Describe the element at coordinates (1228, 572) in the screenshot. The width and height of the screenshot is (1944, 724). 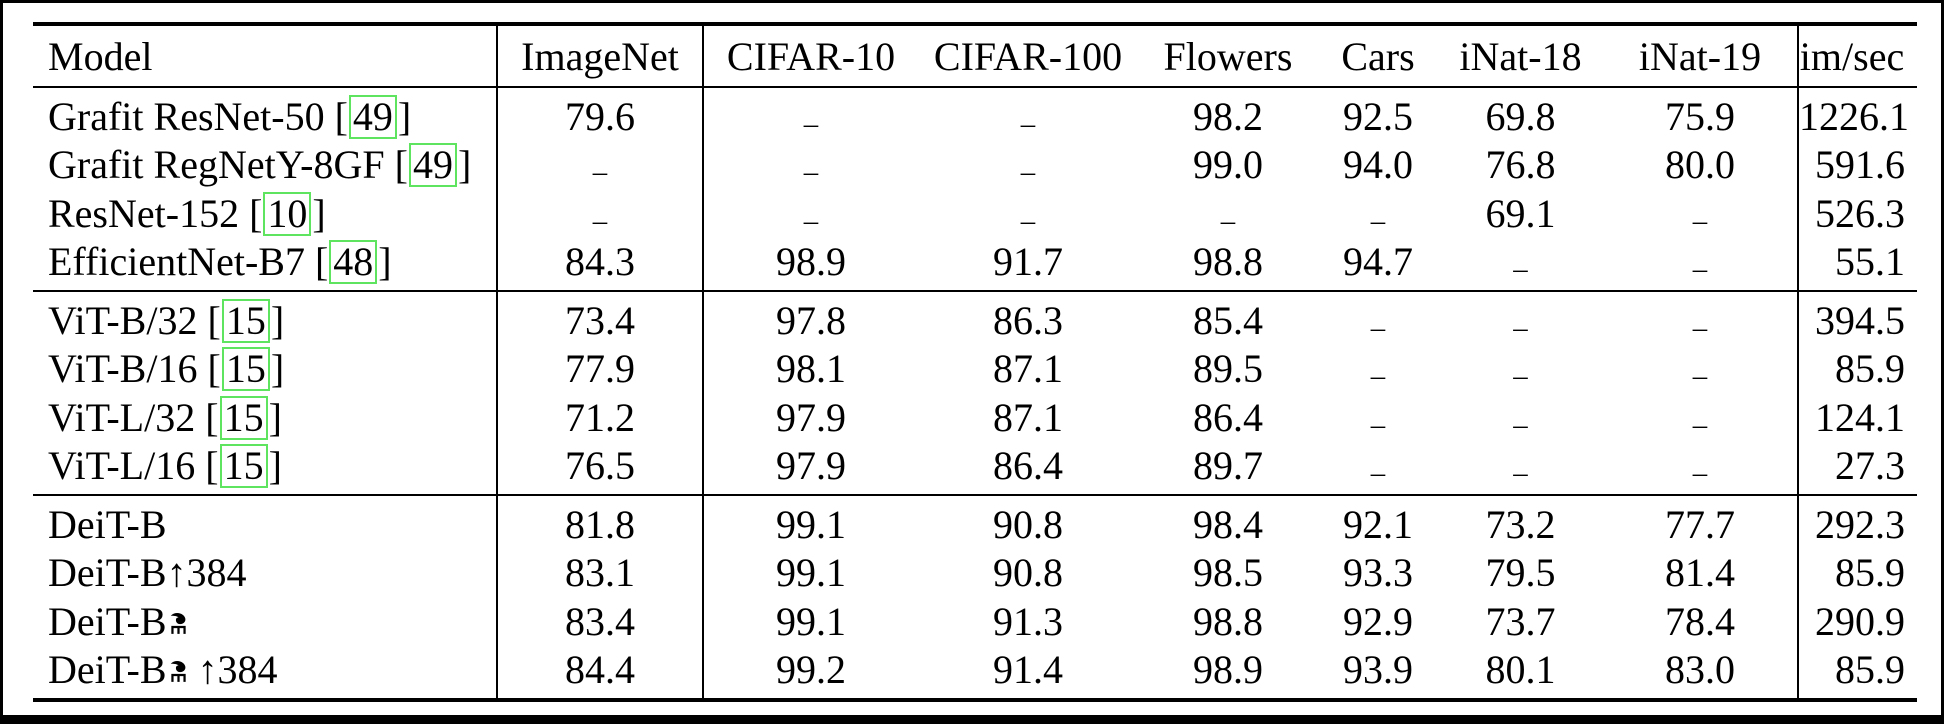
I see `flowers-value-cell: 98.5` at that location.